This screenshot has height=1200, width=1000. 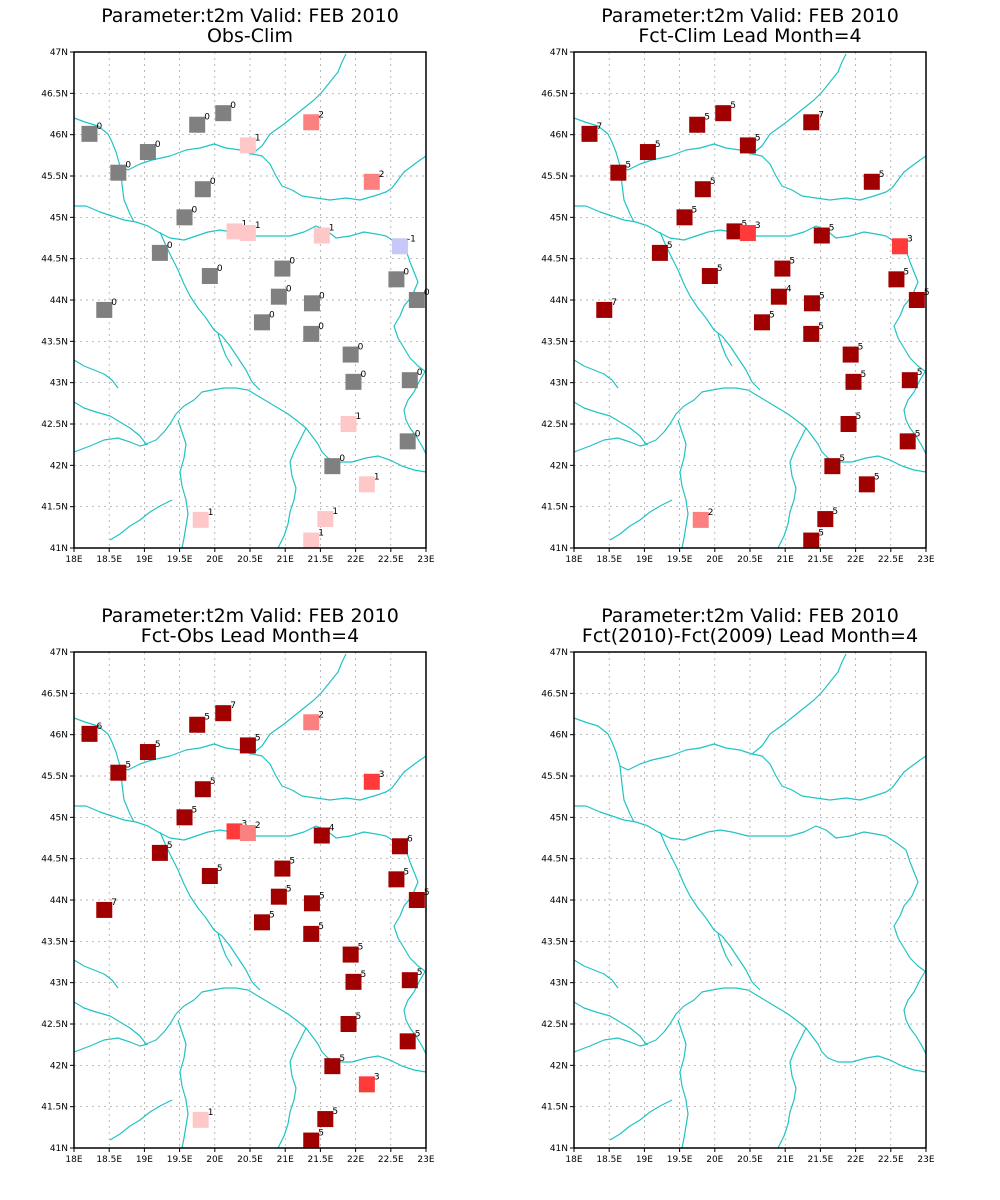 I want to click on panel-subtitle: Obs-Clim, so click(x=250, y=36).